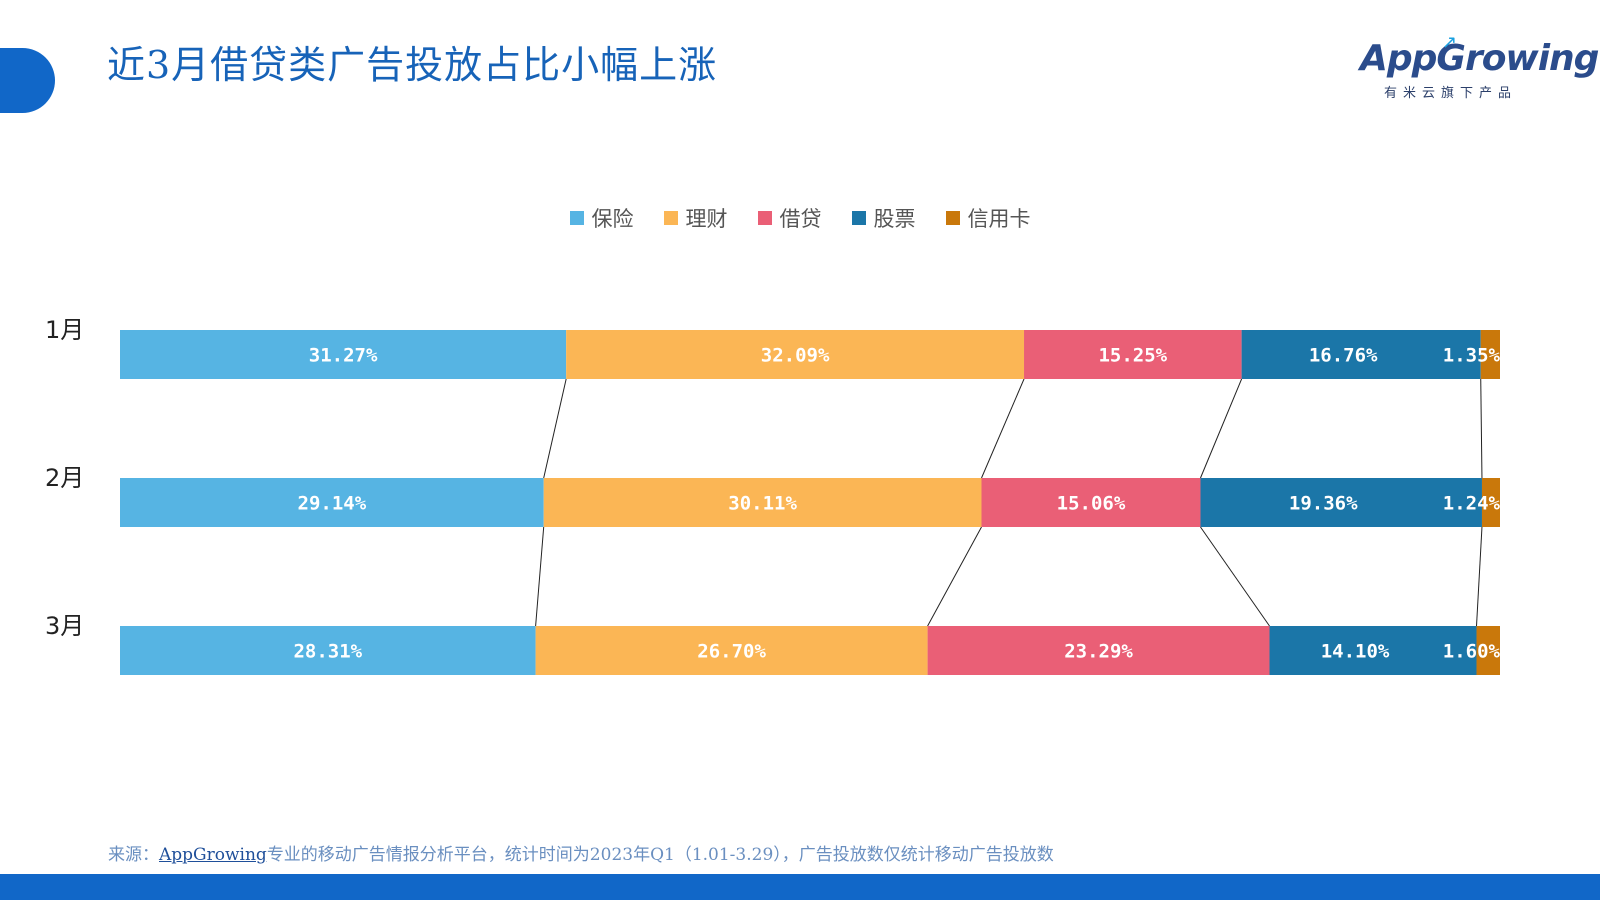 This screenshot has width=1600, height=900. I want to click on legend-item: 借贷, so click(789, 218).